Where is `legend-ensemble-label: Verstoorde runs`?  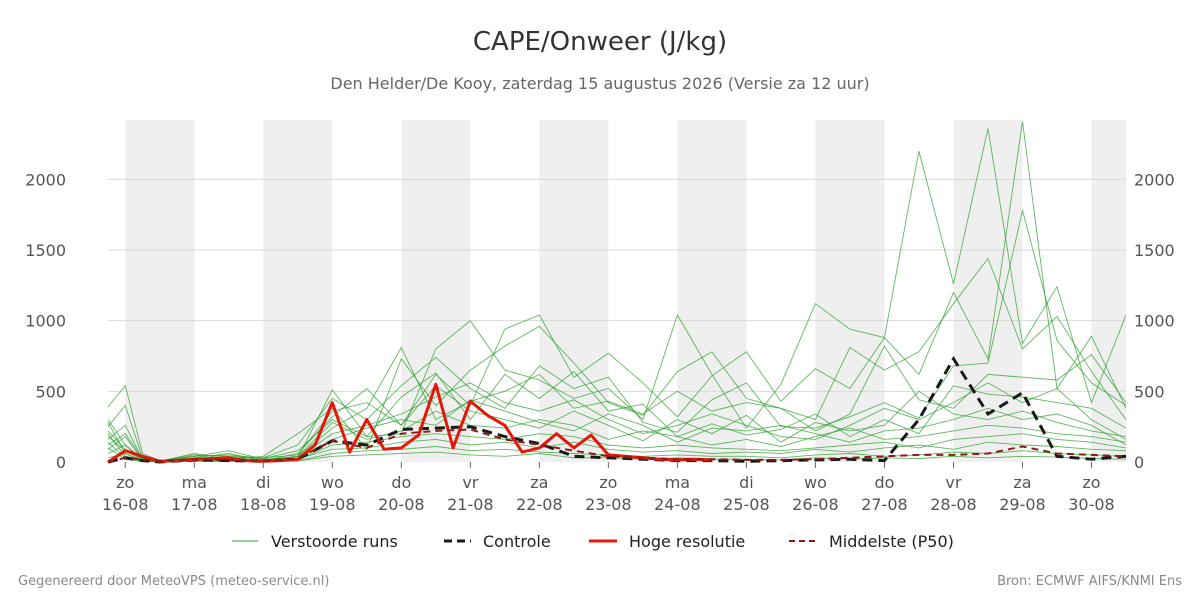 legend-ensemble-label: Verstoorde runs is located at coordinates (334, 541).